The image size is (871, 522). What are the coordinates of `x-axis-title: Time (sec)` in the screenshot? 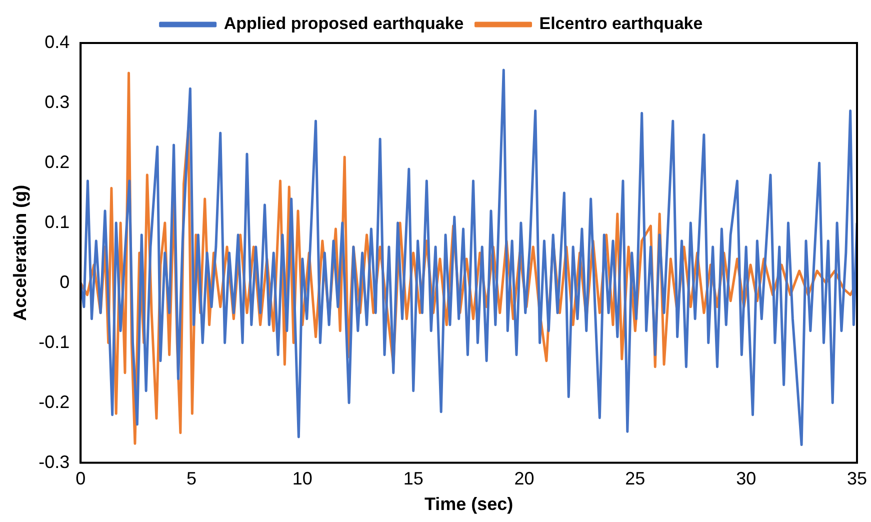 It's located at (469, 504).